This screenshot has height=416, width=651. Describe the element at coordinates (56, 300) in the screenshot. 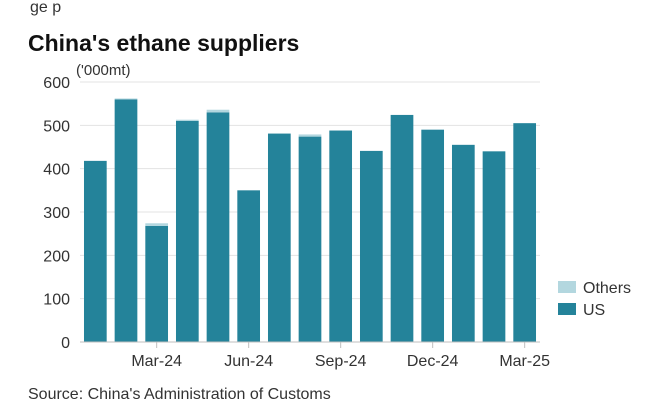

I see `y-tick-label-100: 100` at that location.